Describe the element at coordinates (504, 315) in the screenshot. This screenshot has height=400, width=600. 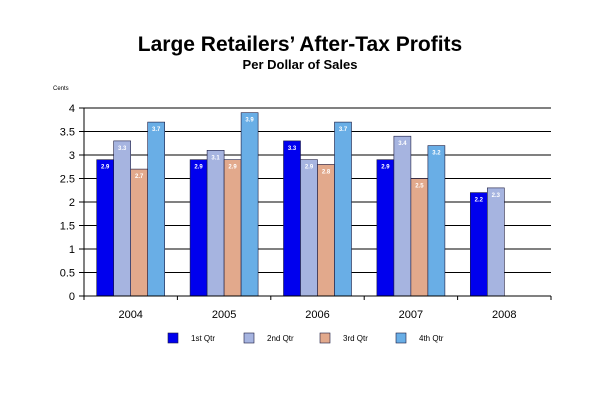
I see `x-tick-label: 2008` at that location.